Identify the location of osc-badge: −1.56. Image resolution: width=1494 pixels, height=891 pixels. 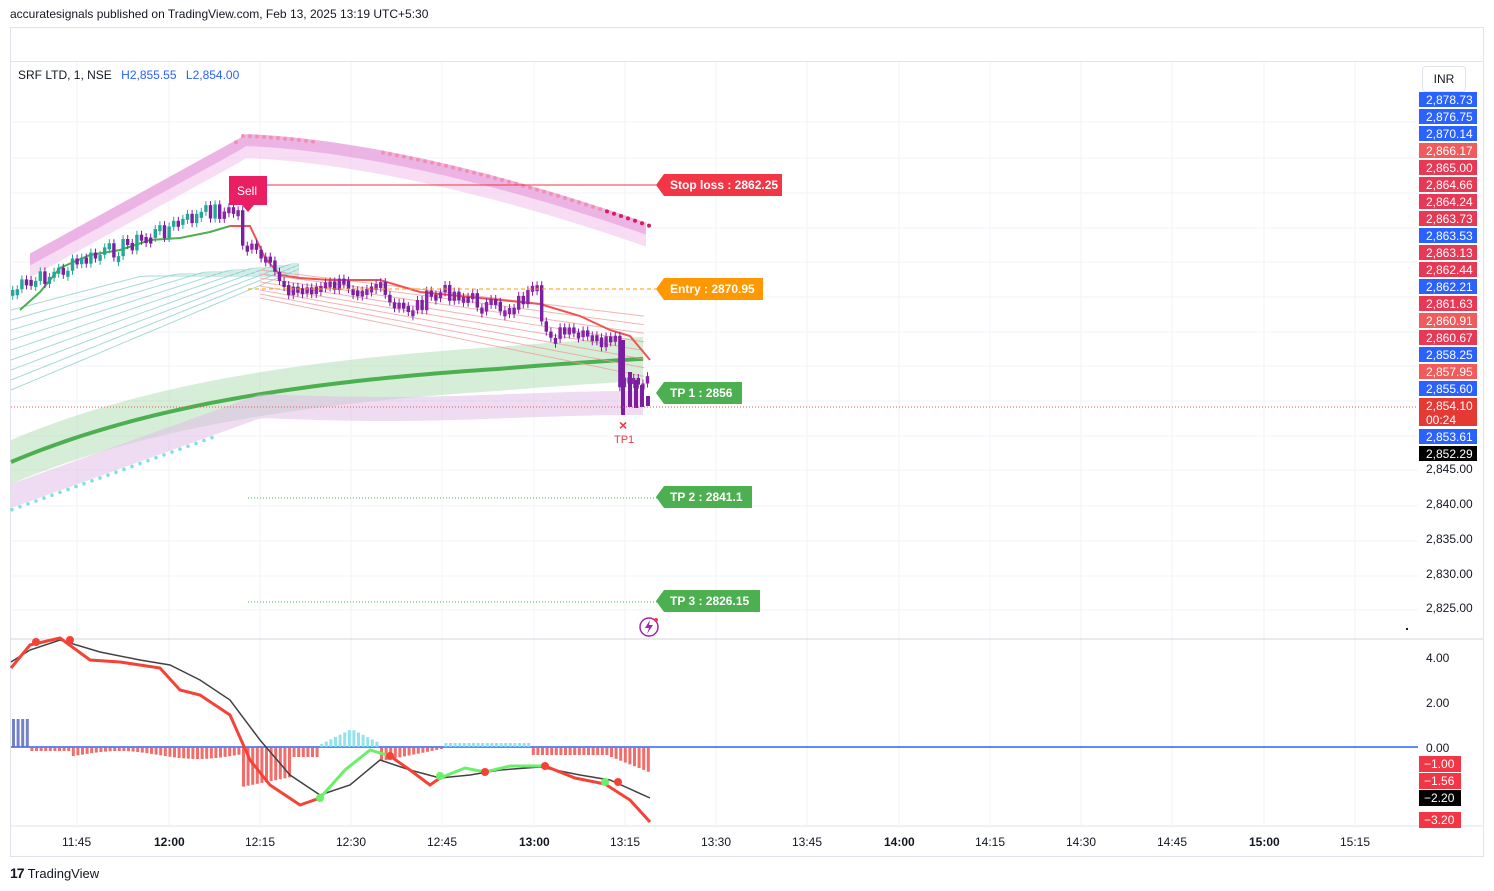
(1440, 781).